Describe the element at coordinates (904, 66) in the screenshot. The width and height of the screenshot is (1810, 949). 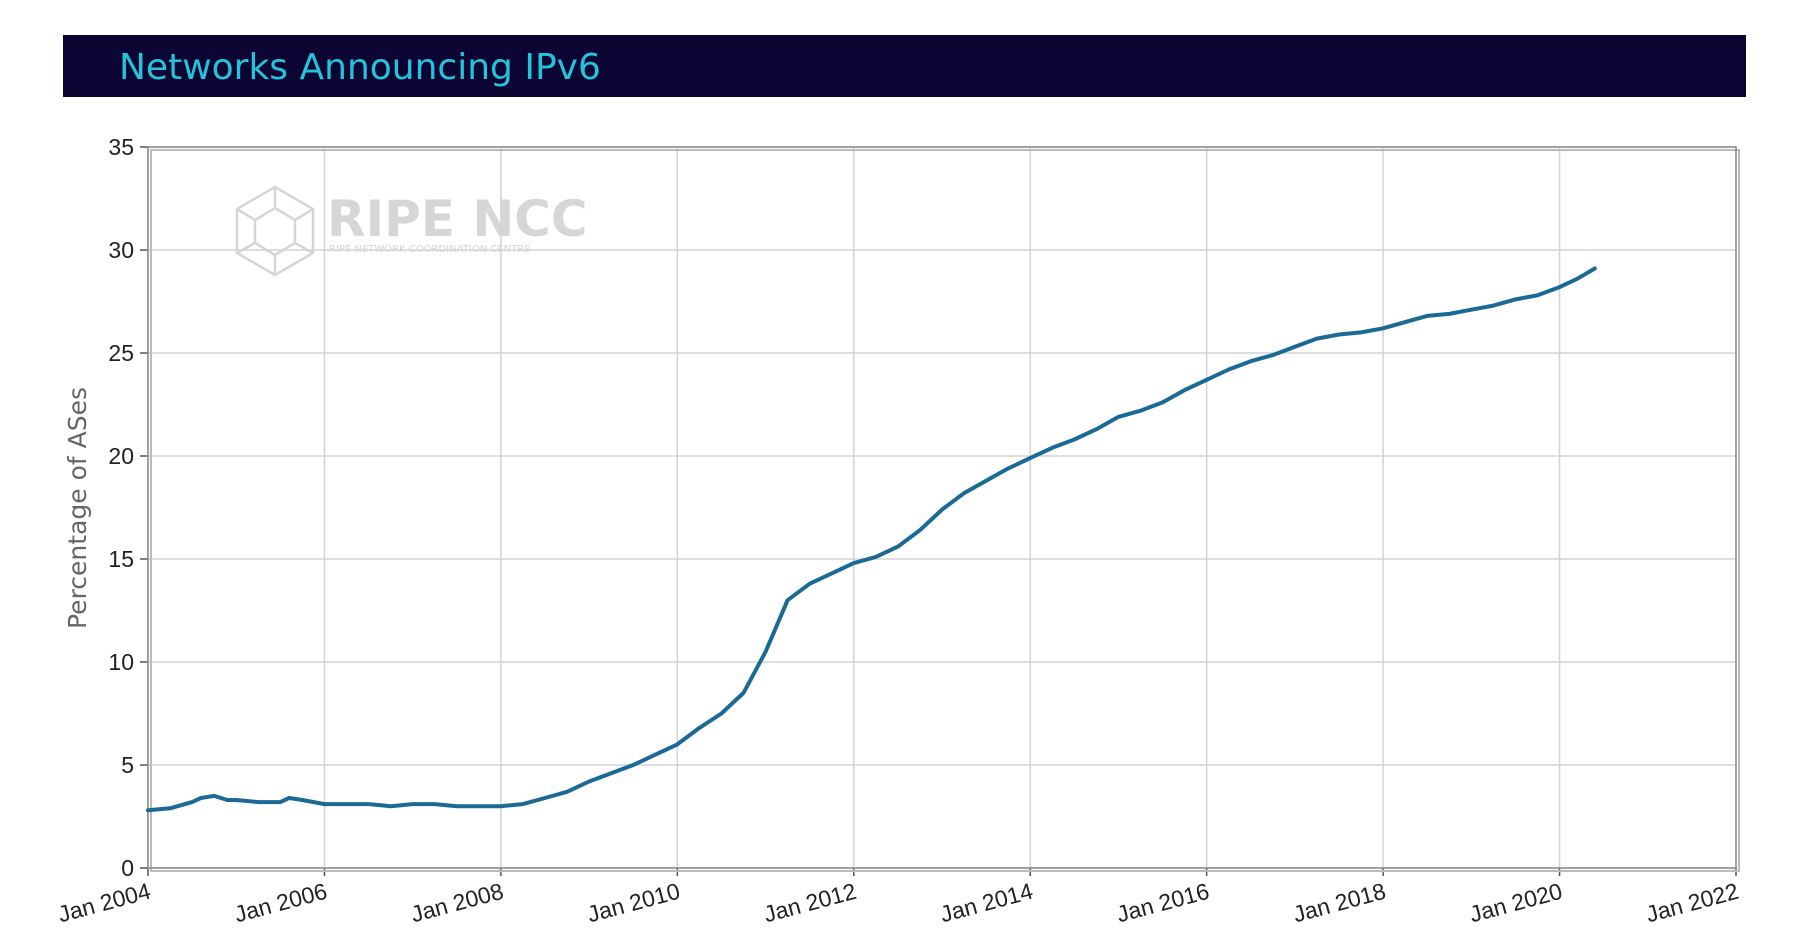
I see `chart-header: Networks Announcing IPv6` at that location.